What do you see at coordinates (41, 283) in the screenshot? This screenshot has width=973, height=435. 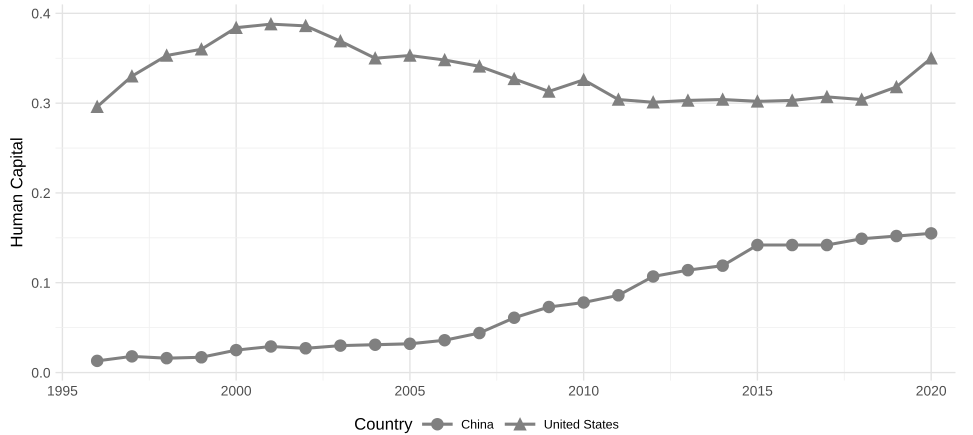 I see `y-tick-label: 0.1` at bounding box center [41, 283].